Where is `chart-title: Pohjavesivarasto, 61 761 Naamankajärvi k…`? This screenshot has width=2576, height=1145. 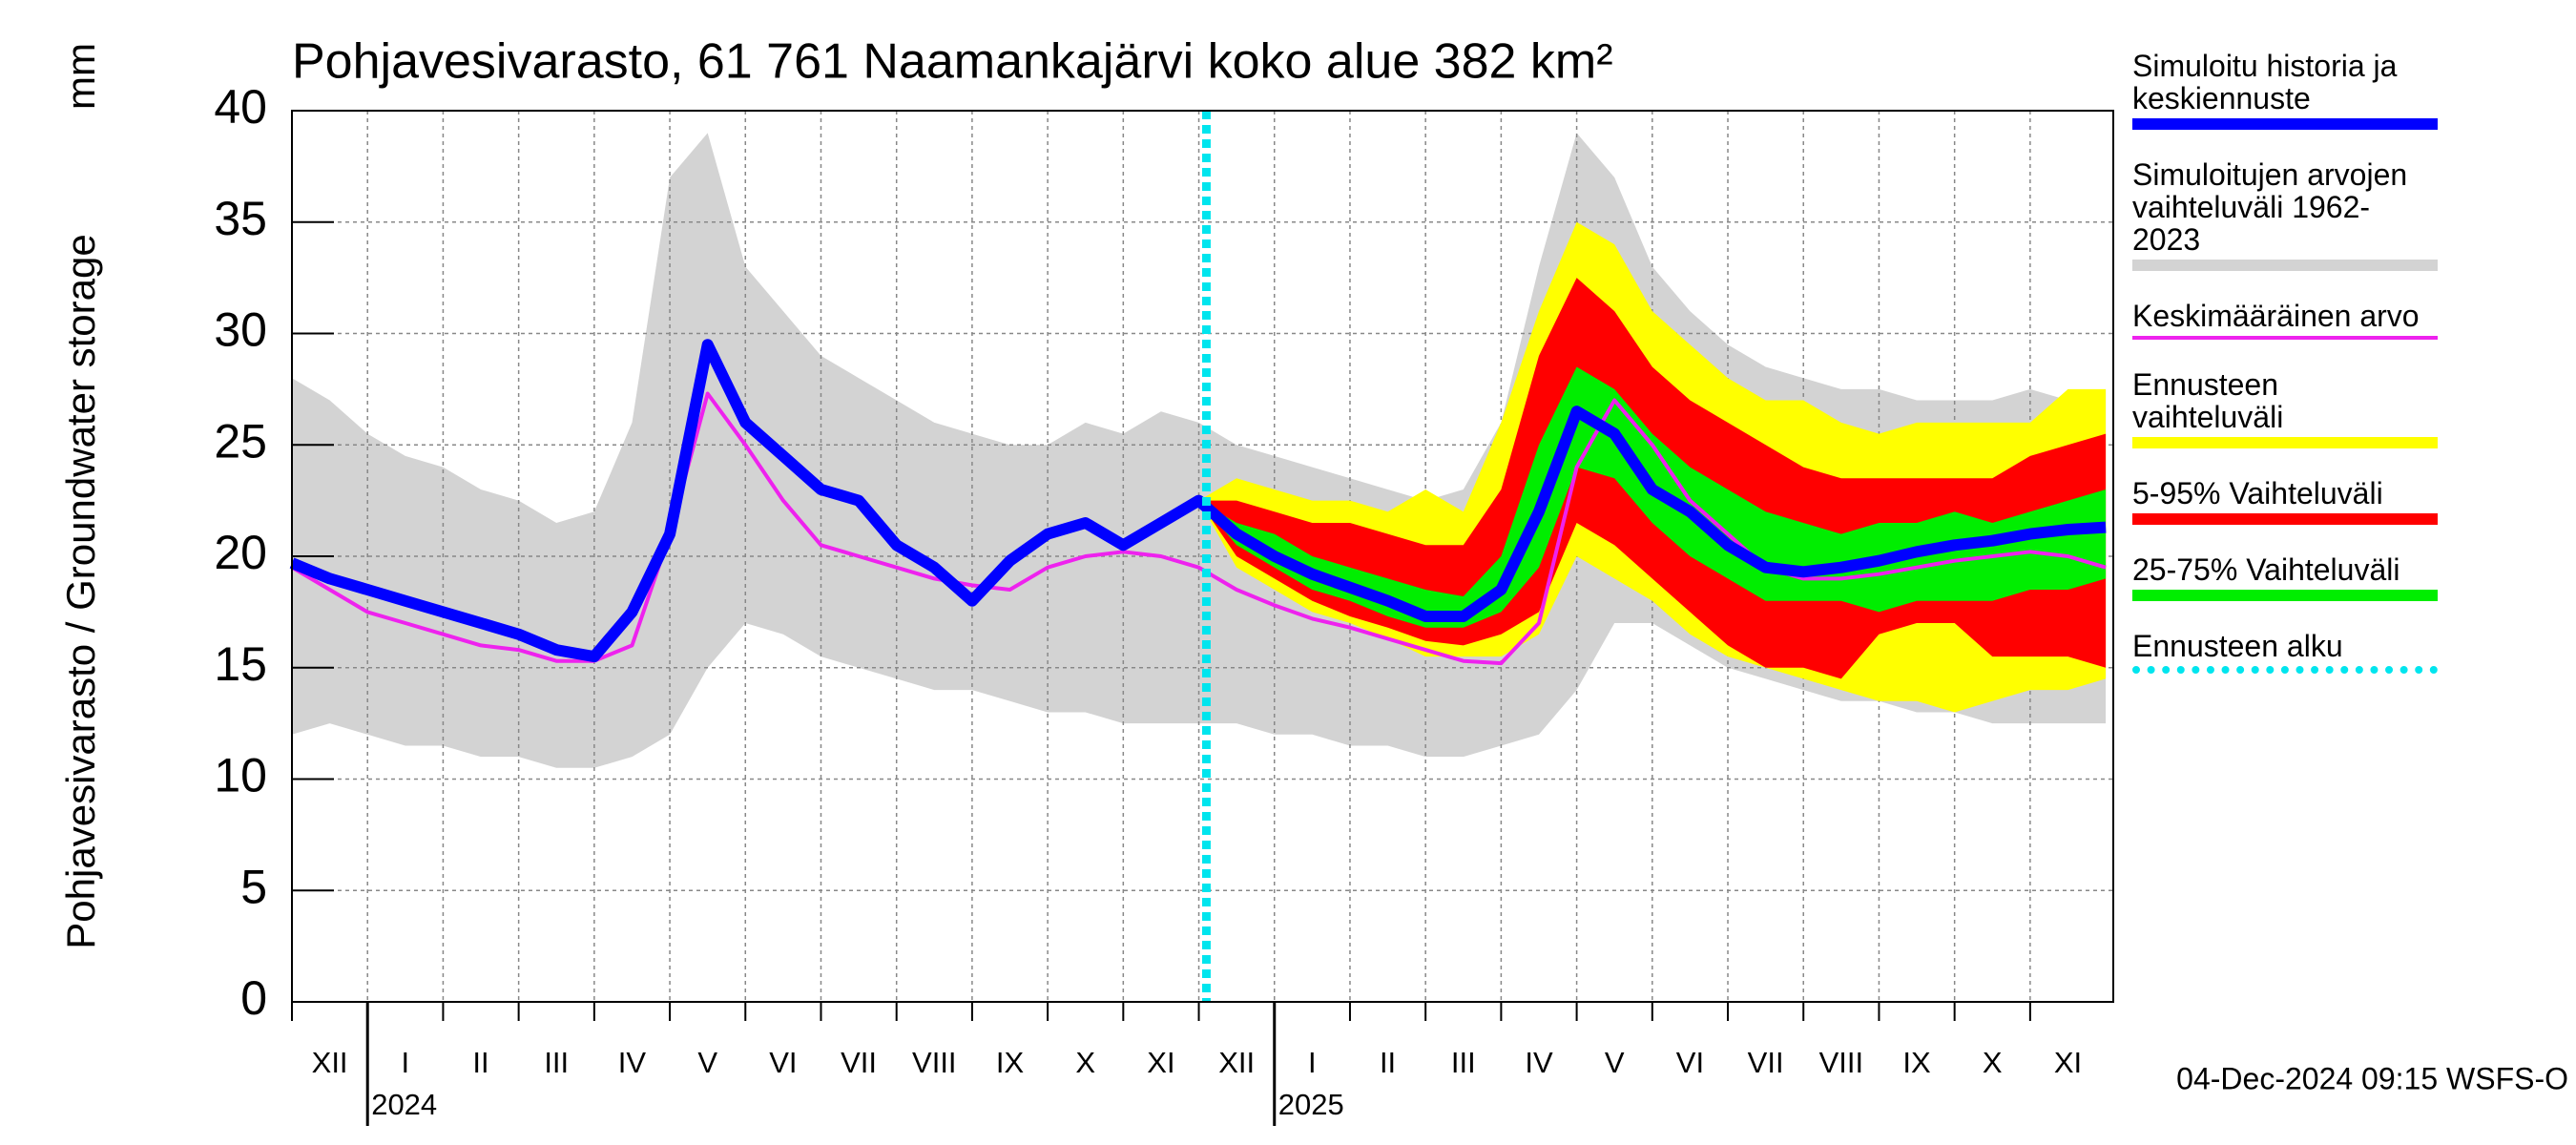 chart-title: Pohjavesivarasto, 61 761 Naamankajärvi k… is located at coordinates (952, 62).